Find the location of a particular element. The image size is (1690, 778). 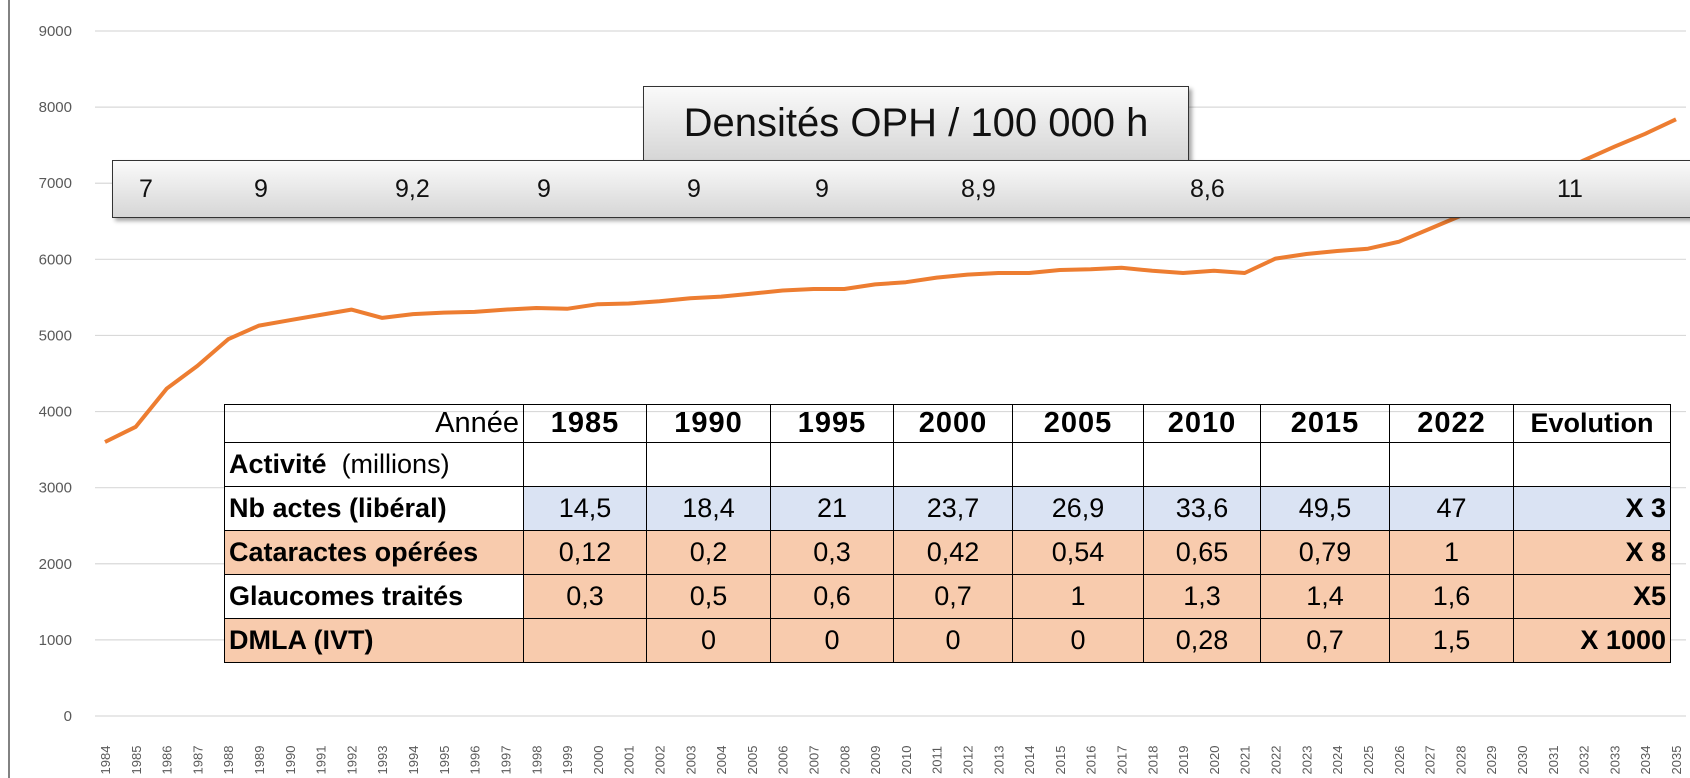

table-cell: 0,28 is located at coordinates (1202, 640).